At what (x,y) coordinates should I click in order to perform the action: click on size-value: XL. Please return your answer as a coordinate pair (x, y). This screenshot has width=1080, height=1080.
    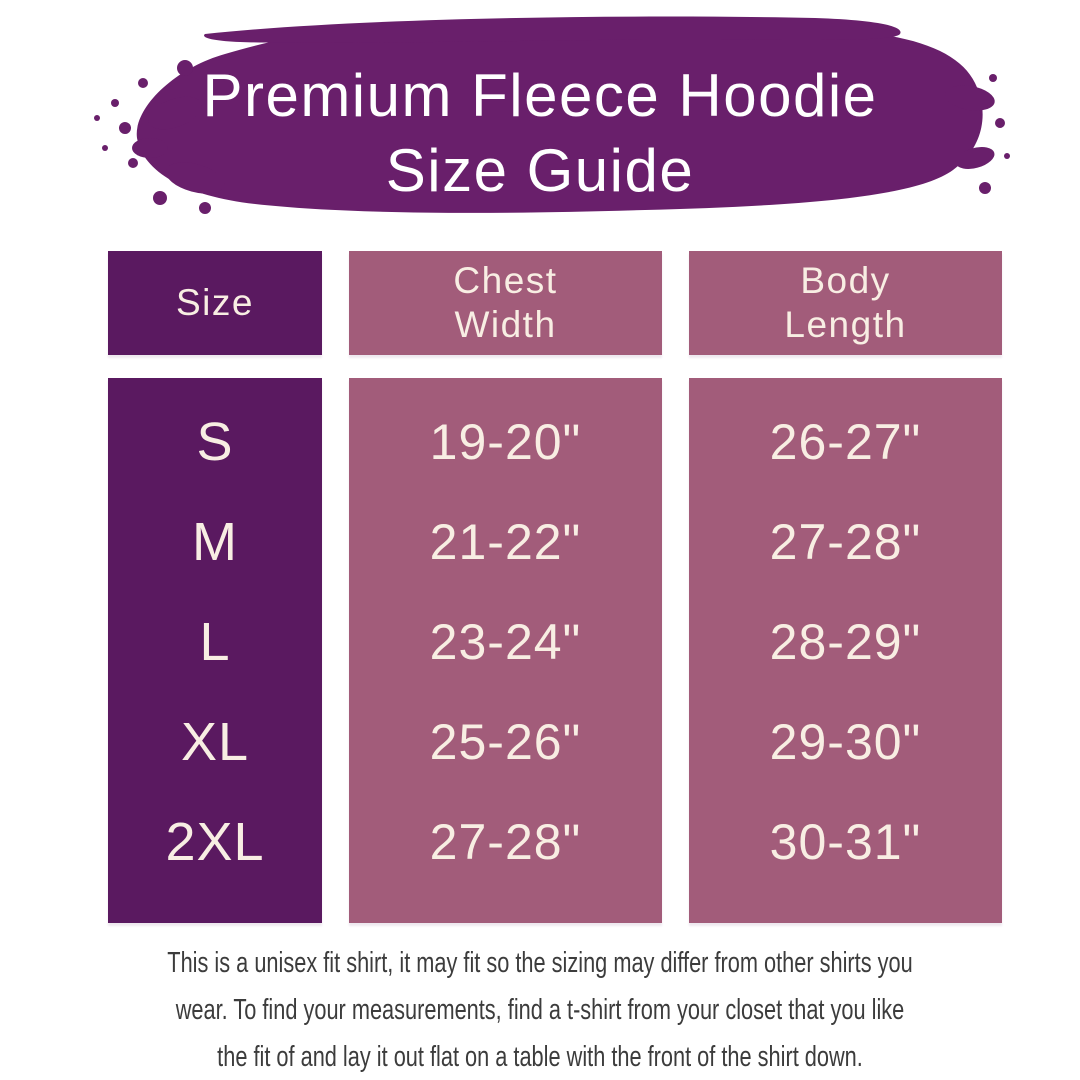
    Looking at the image, I should click on (215, 742).